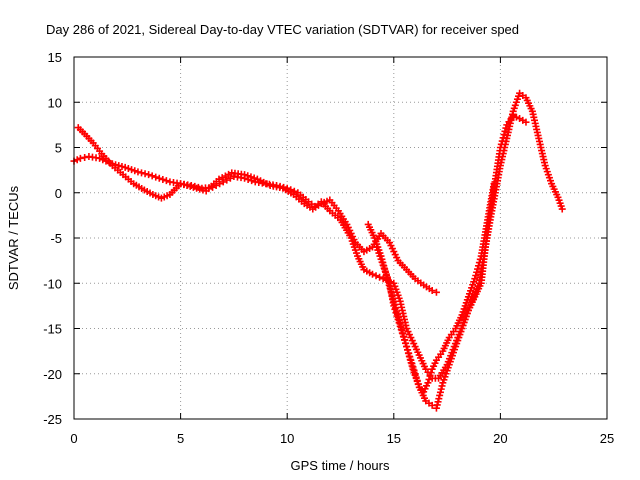  Describe the element at coordinates (58, 193) in the screenshot. I see `y-tick-label: 0` at that location.